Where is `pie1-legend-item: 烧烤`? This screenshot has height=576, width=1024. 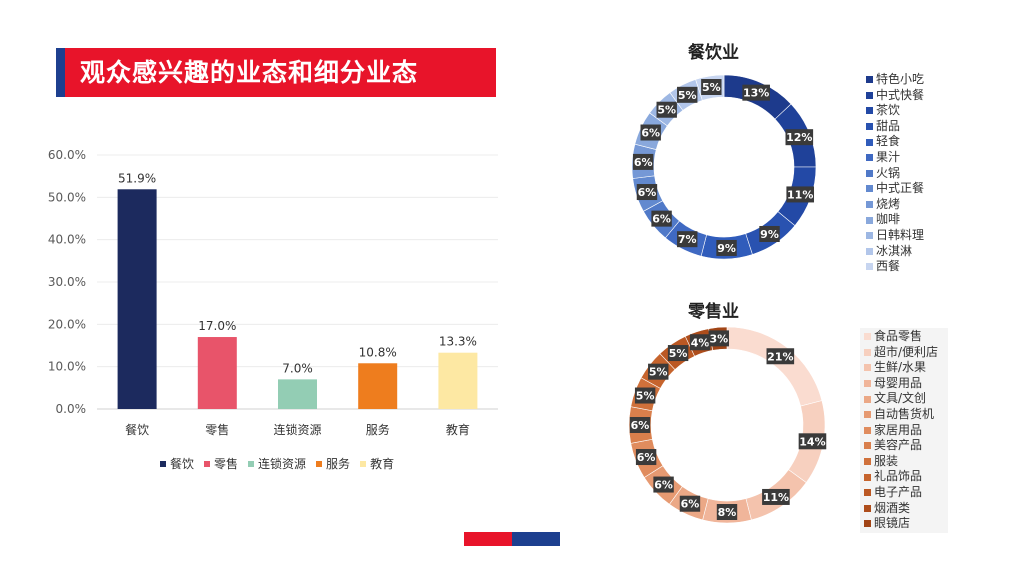 pie1-legend-item: 烧烤 is located at coordinates (895, 205).